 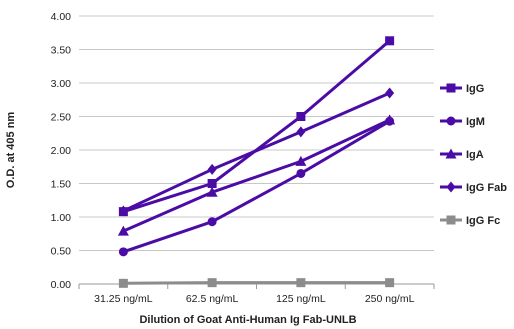 I want to click on legend-item: IgA, so click(x=462, y=154).